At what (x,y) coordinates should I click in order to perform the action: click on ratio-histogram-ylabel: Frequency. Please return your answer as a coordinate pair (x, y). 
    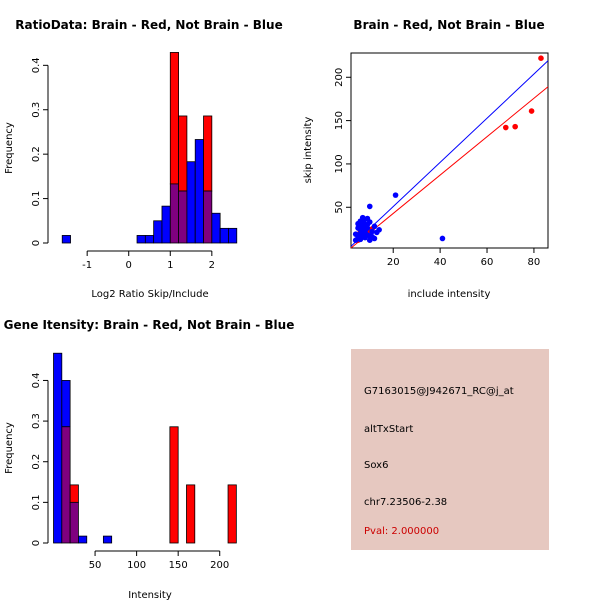
    Looking at the image, I should click on (9, 148).